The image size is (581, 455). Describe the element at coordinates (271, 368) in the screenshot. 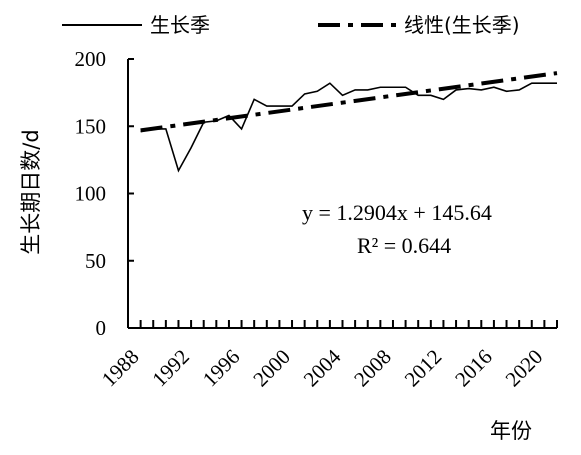

I see `x-tick-label: 2000` at that location.